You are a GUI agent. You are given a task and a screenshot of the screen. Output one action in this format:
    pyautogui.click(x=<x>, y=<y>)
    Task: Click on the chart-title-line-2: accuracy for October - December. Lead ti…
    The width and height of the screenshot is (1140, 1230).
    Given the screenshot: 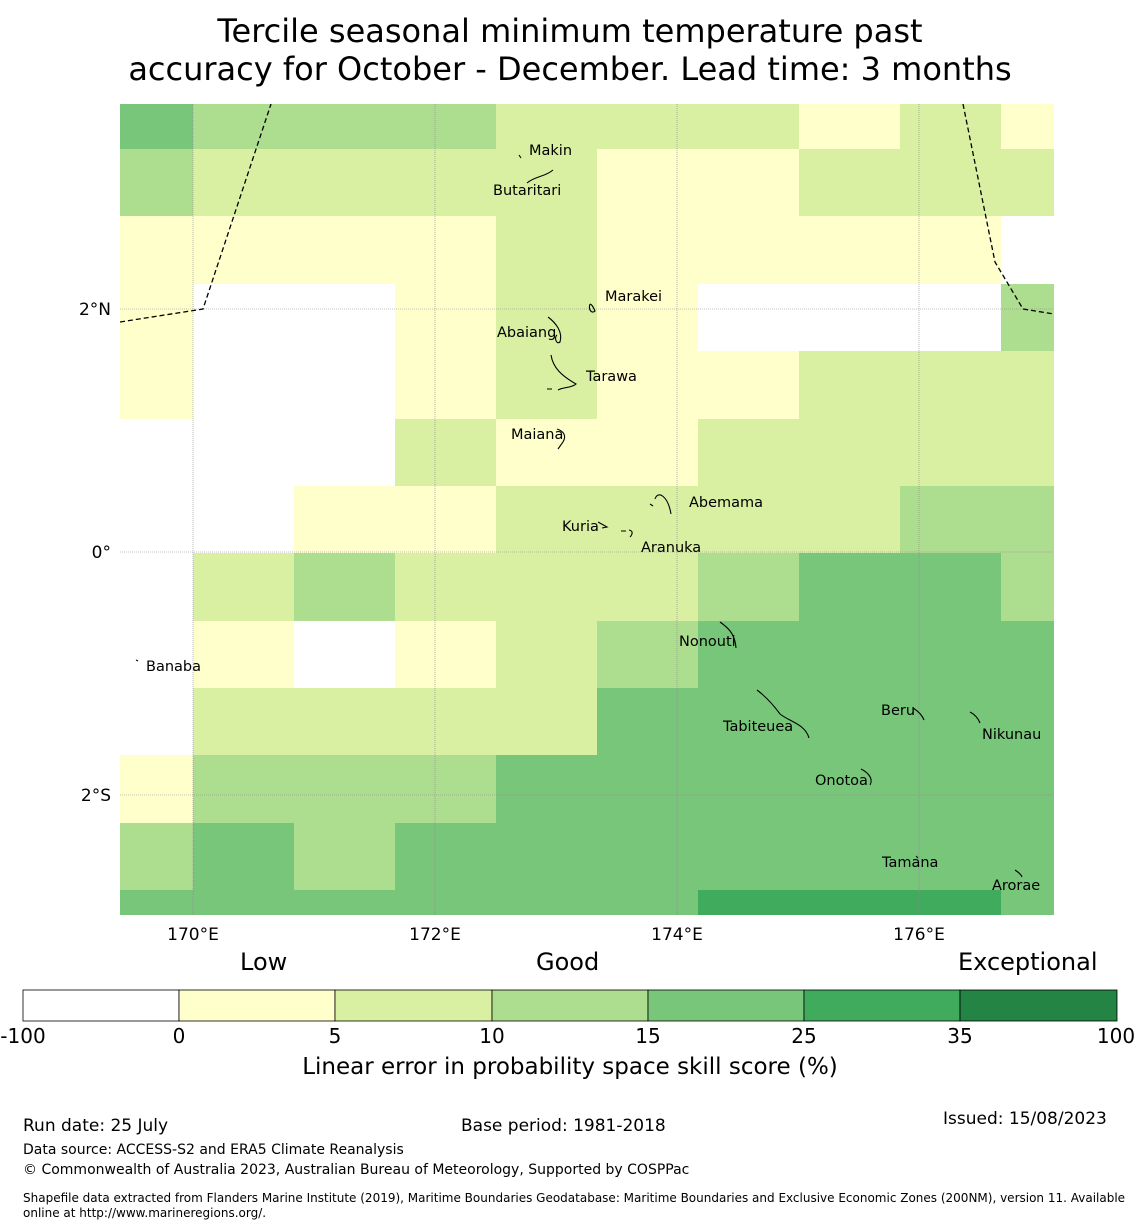 What is the action you would take?
    pyautogui.click(x=570, y=69)
    